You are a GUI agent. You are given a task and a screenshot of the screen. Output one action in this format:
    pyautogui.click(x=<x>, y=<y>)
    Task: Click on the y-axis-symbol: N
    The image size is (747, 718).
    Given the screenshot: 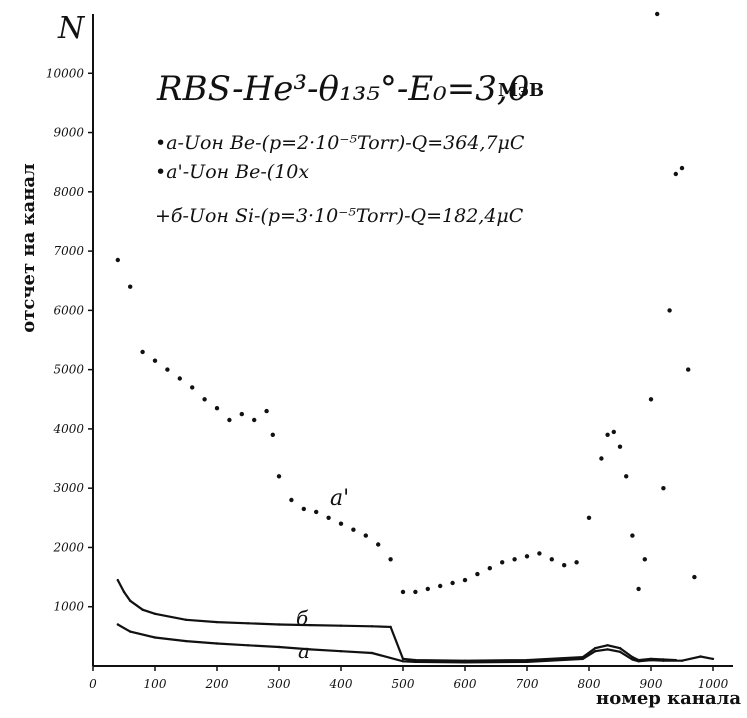 What is the action you would take?
    pyautogui.click(x=71, y=28)
    